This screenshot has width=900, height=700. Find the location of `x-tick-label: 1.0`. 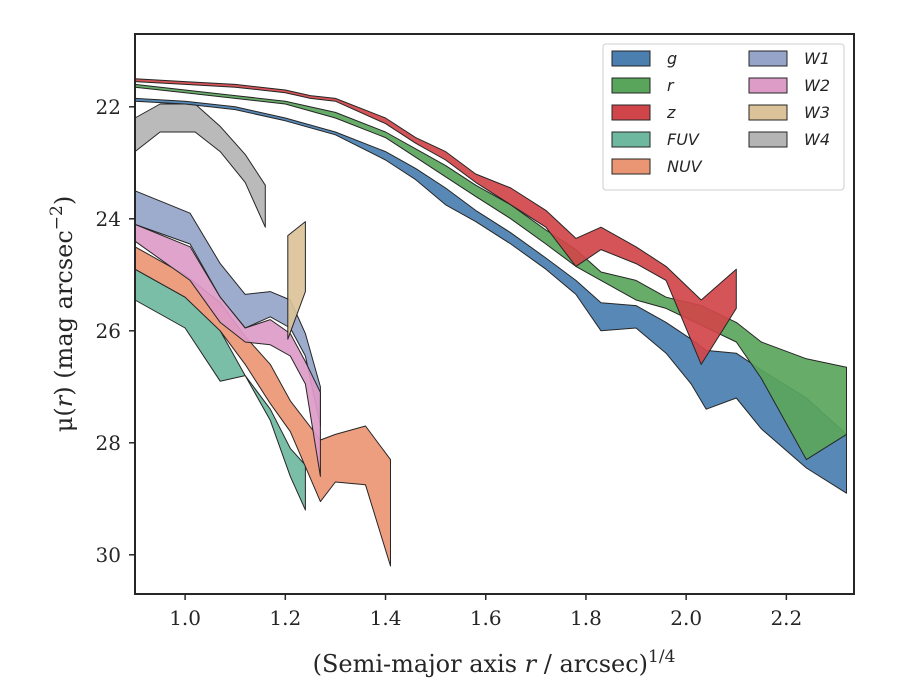

x-tick-label: 1.0 is located at coordinates (185, 618).